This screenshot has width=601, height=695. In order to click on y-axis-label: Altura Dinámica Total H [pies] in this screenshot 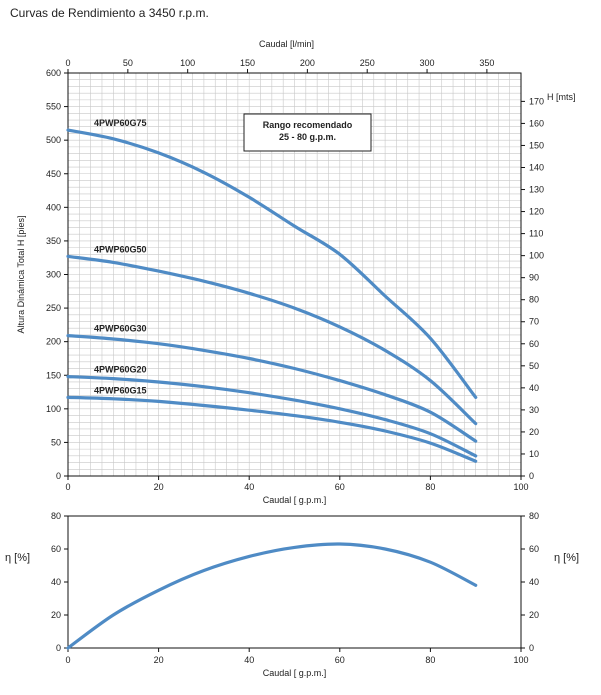, I will do `click(21, 275)`.